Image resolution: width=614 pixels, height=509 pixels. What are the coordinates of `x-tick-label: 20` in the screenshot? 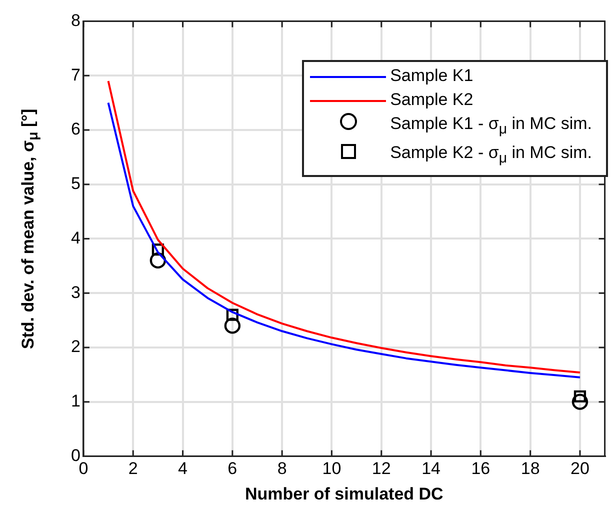 It's located at (580, 468).